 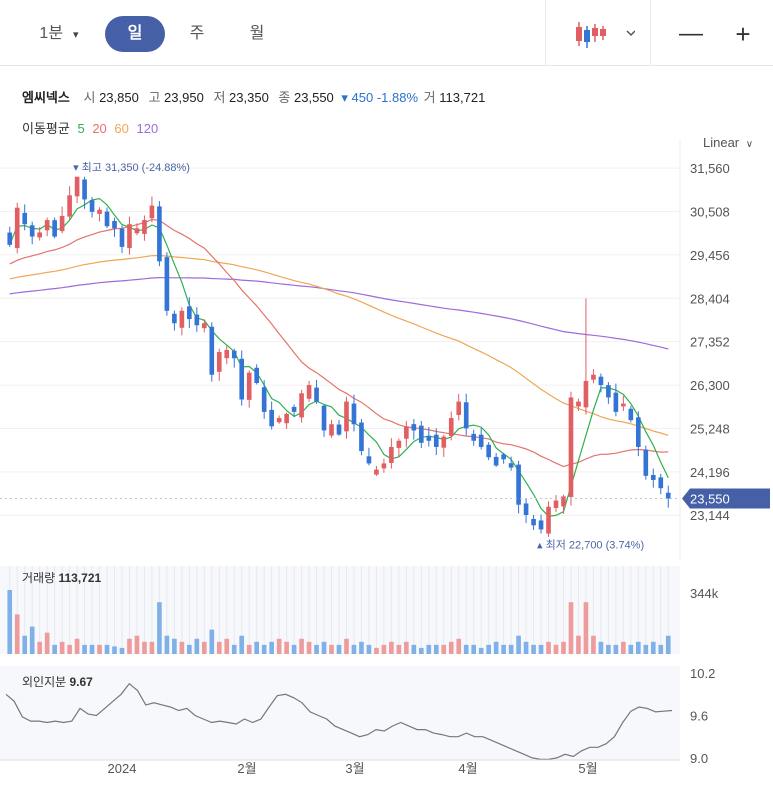 What do you see at coordinates (147, 128) in the screenshot?
I see `ma-legend-120: 120` at bounding box center [147, 128].